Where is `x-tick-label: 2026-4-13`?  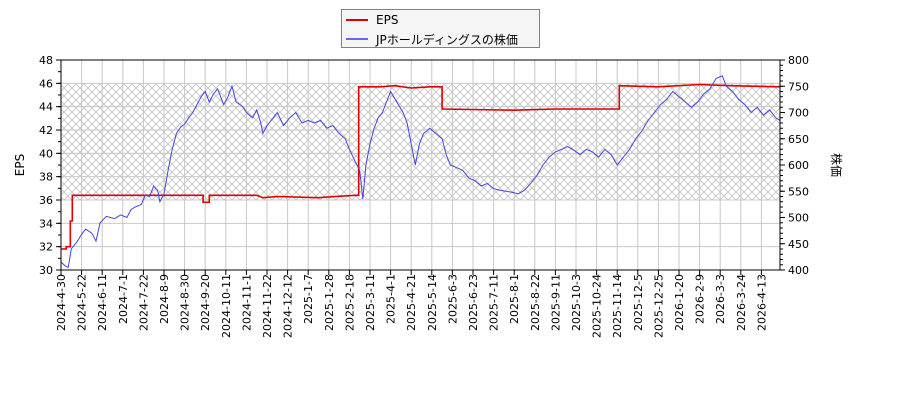
x-tick-label: 2026-4-13 is located at coordinates (761, 302).